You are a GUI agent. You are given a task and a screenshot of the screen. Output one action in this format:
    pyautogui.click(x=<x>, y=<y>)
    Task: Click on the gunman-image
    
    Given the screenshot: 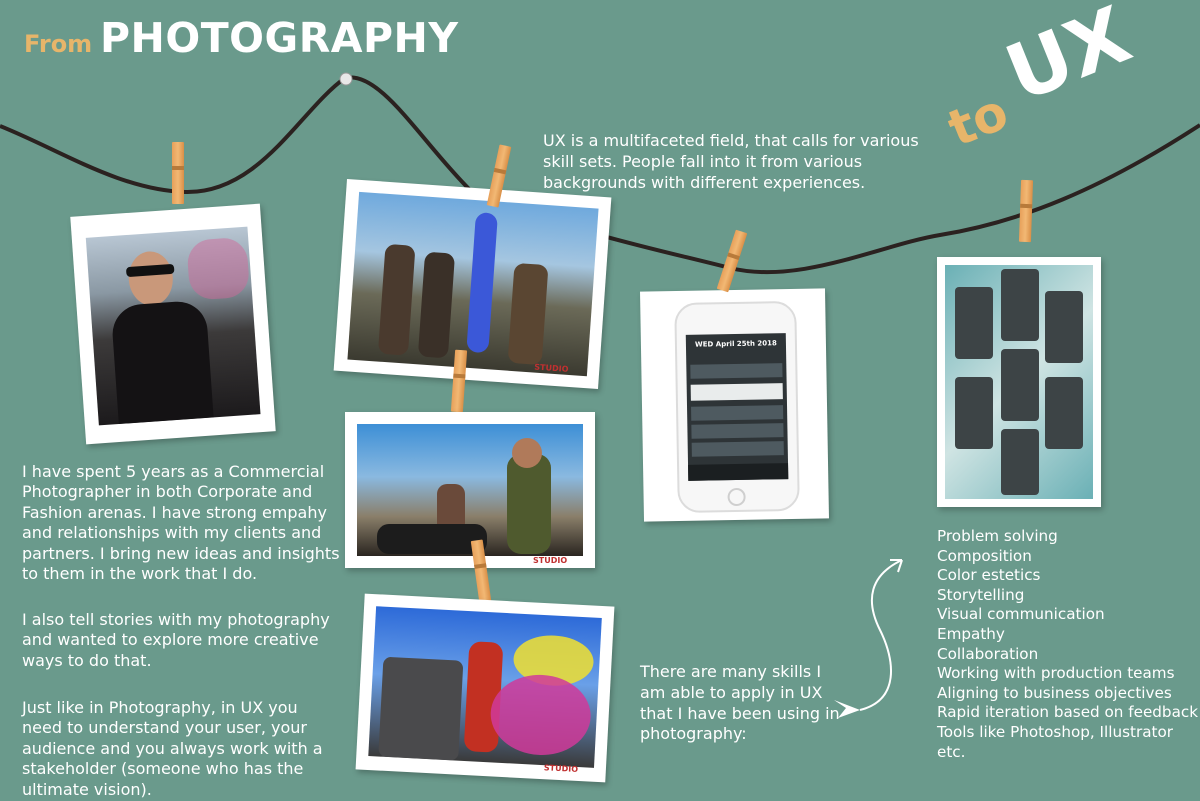 What is the action you would take?
    pyautogui.click(x=470, y=490)
    